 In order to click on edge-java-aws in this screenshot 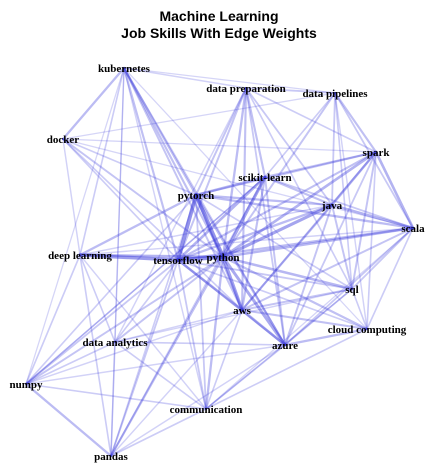, I will do `click(287, 257)`.